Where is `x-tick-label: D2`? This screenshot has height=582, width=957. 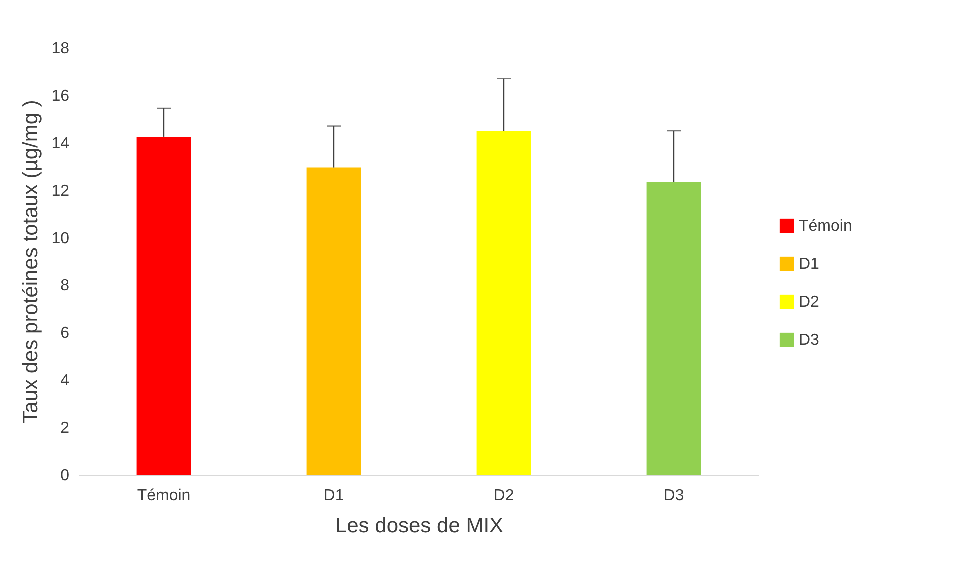
x-tick-label: D2 is located at coordinates (504, 496).